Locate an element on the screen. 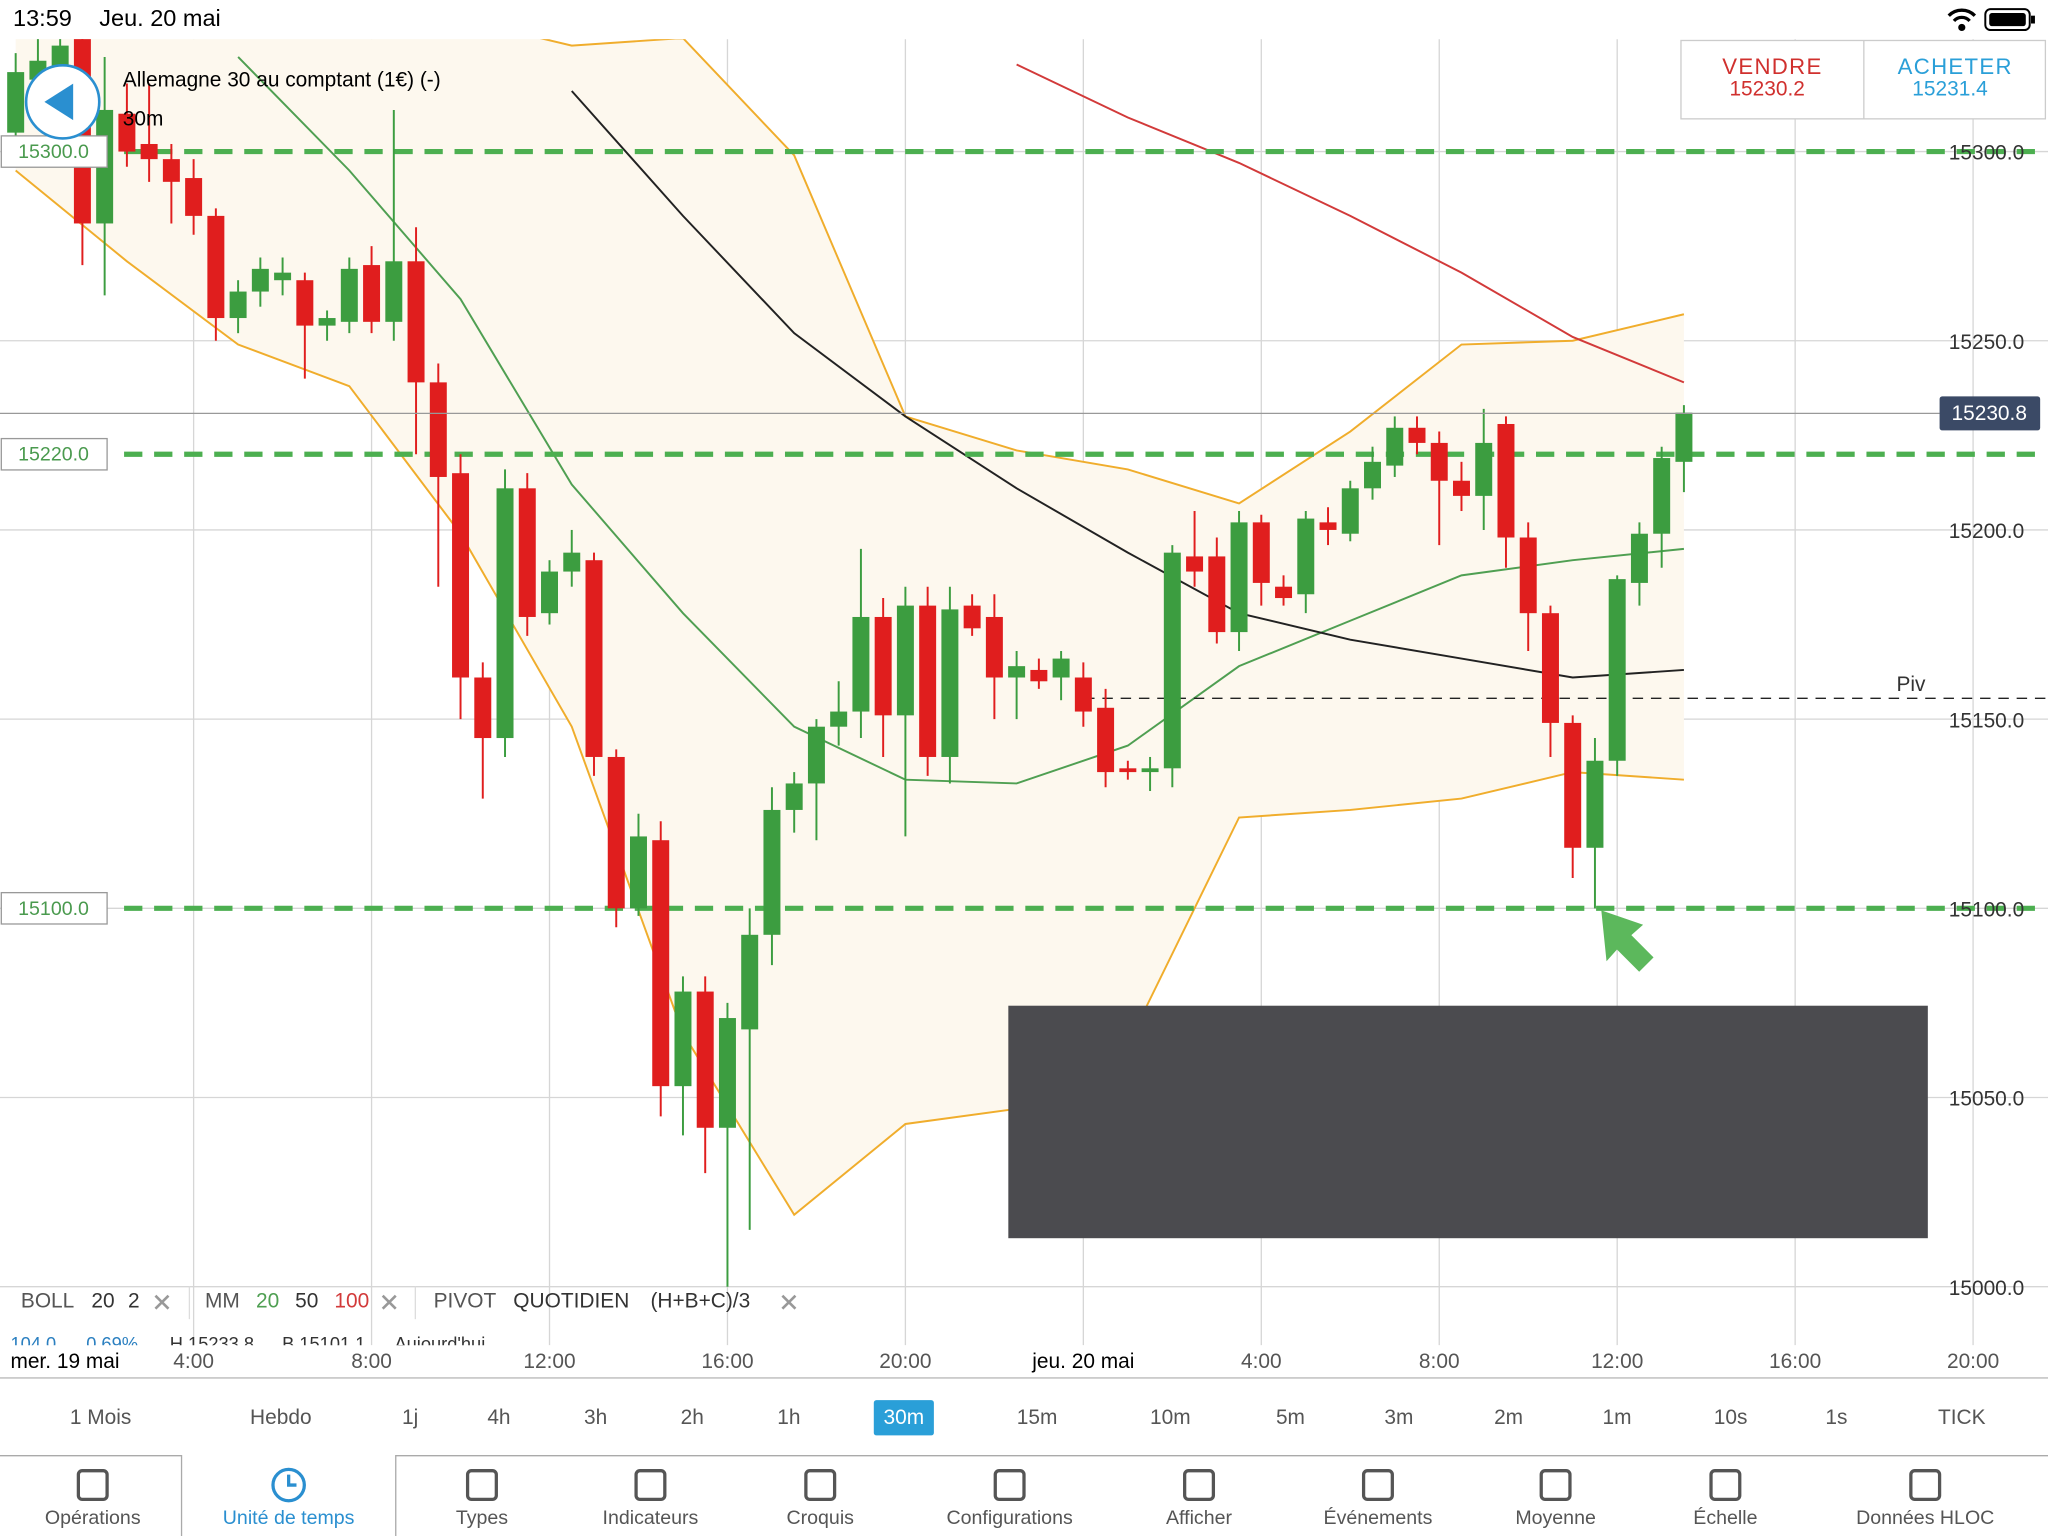 This screenshot has height=1536, width=2048. sell-price: 15230.2 is located at coordinates (1766, 89).